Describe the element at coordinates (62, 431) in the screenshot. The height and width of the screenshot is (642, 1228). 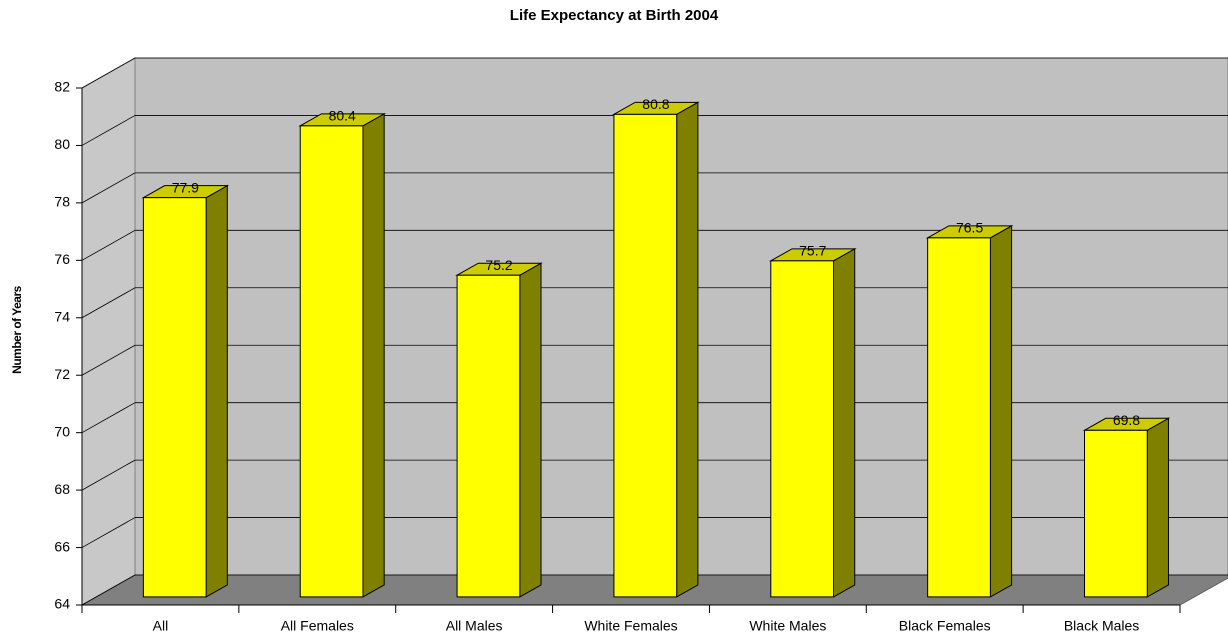
I see `y-tick-label: 70` at that location.